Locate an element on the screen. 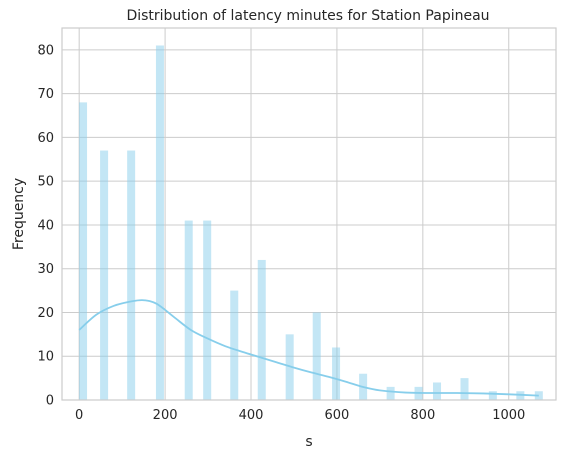 Image resolution: width=566 pixels, height=457 pixels. y-tick-label: 70 is located at coordinates (45, 94).